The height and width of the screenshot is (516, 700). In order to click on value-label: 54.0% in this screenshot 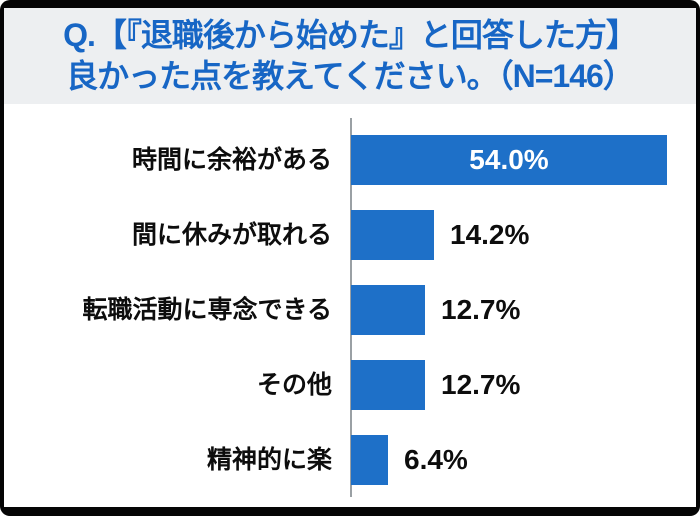, I will do `click(509, 159)`.